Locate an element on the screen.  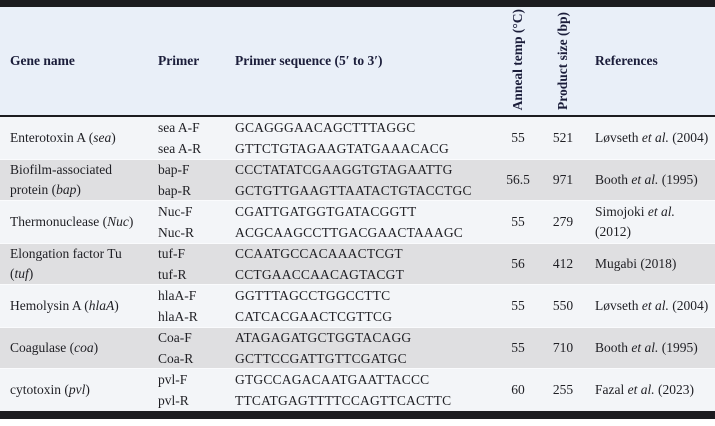
gene-symbol: pvl is located at coordinates (77, 389).